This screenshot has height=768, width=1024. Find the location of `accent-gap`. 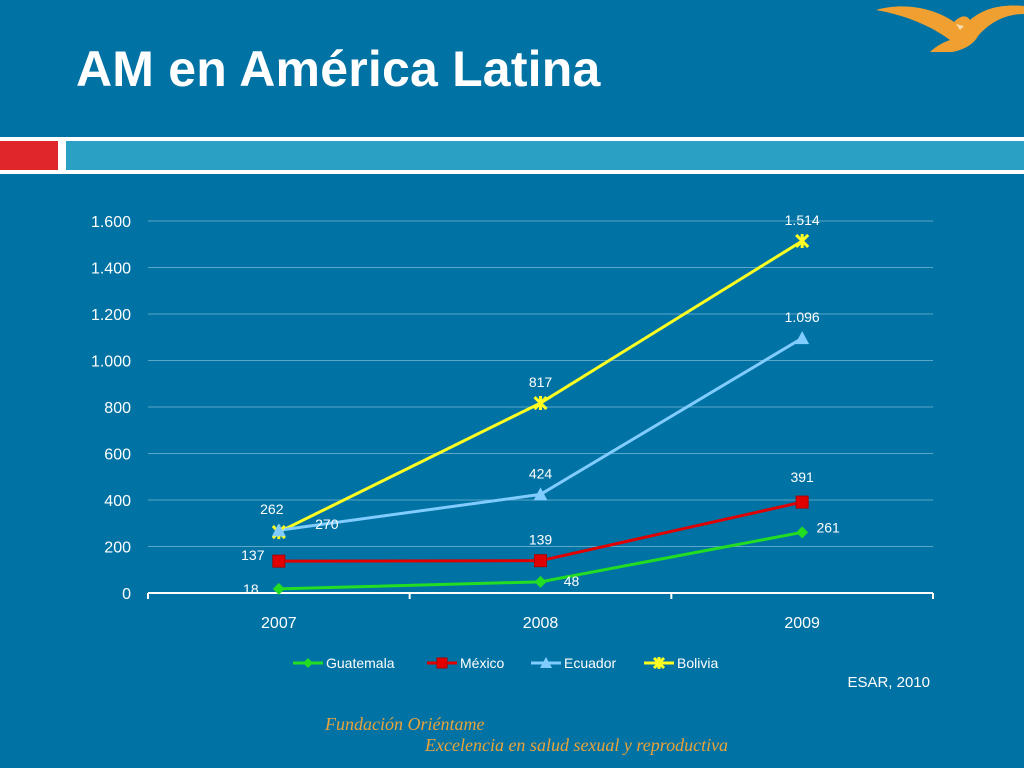

accent-gap is located at coordinates (62, 155).